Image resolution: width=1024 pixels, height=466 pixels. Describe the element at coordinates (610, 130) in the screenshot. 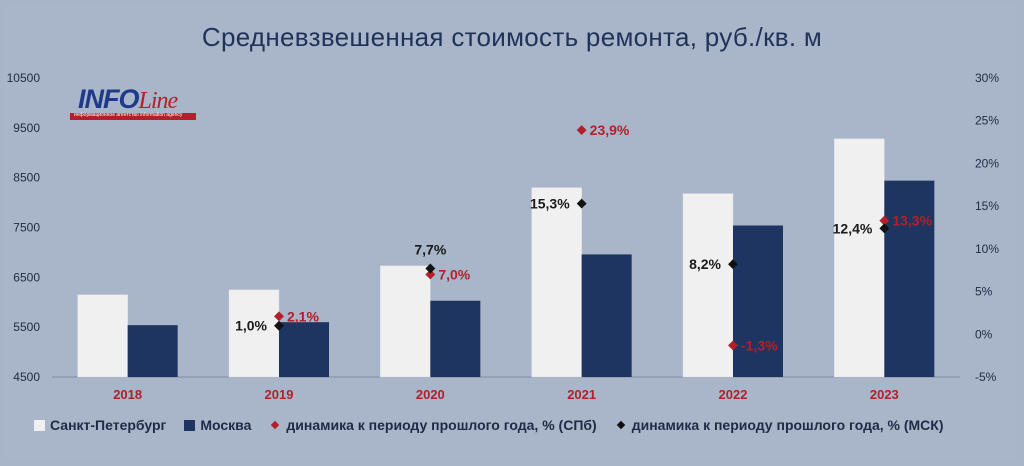

I see `data-label-spb-dyn: 23,9%` at that location.